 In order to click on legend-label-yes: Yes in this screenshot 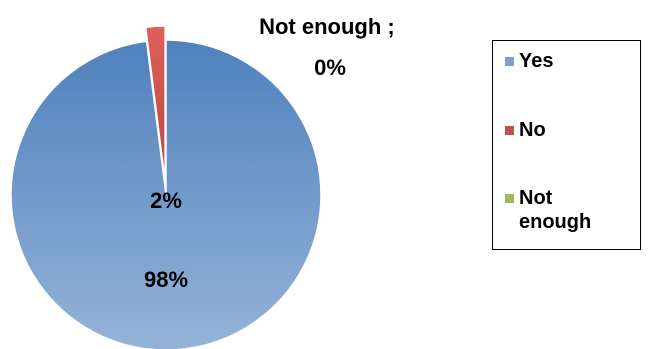, I will do `click(536, 61)`.